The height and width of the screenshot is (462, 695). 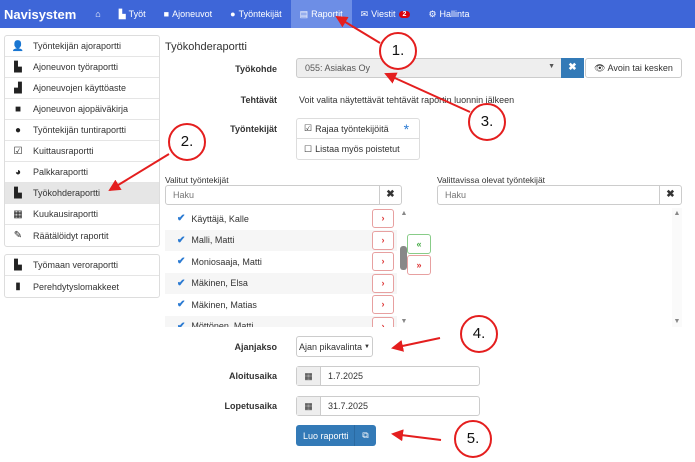 I want to click on sidebar-item: ◕ Palkkaraportti, so click(x=82, y=172).